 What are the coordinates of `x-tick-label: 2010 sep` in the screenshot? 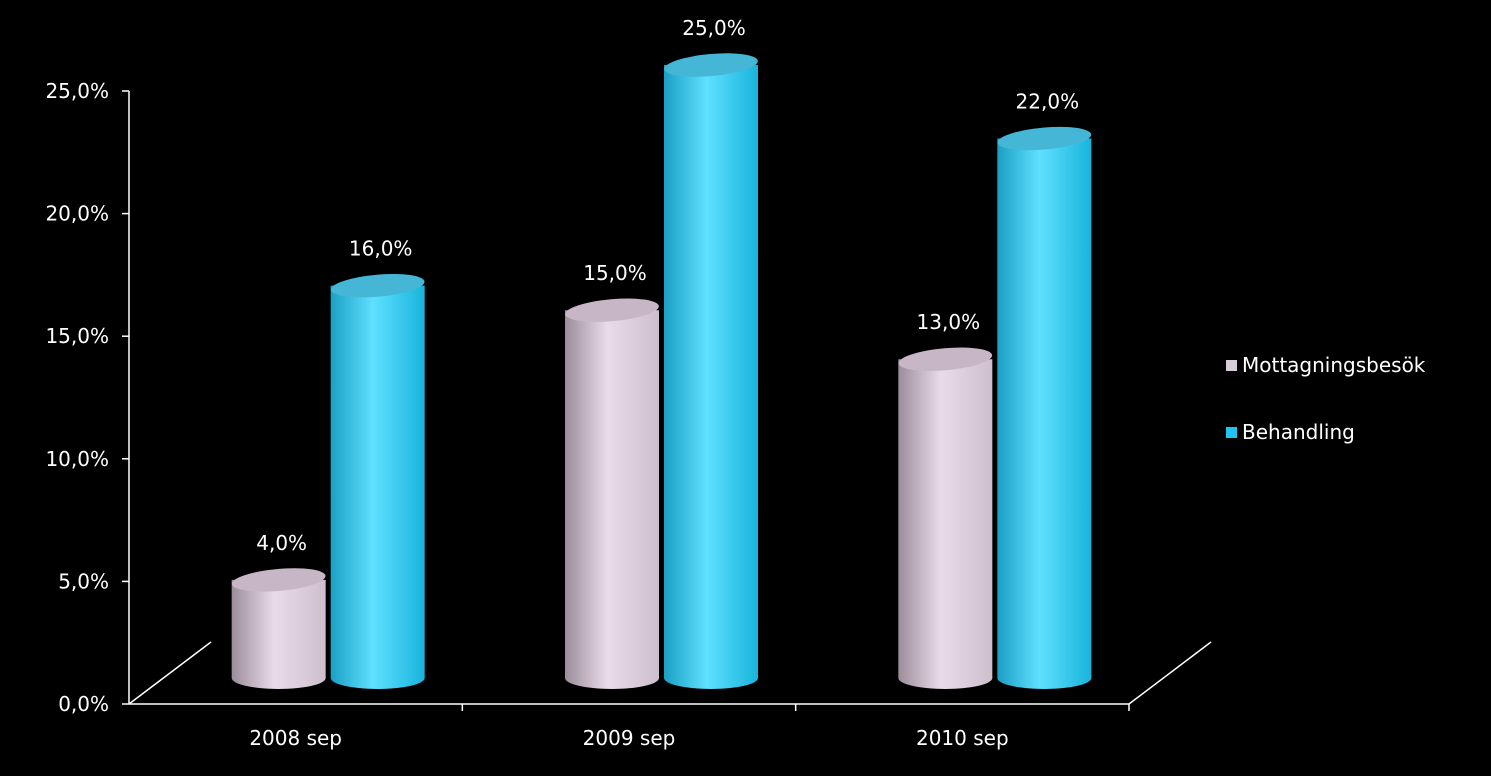 It's located at (962, 738).